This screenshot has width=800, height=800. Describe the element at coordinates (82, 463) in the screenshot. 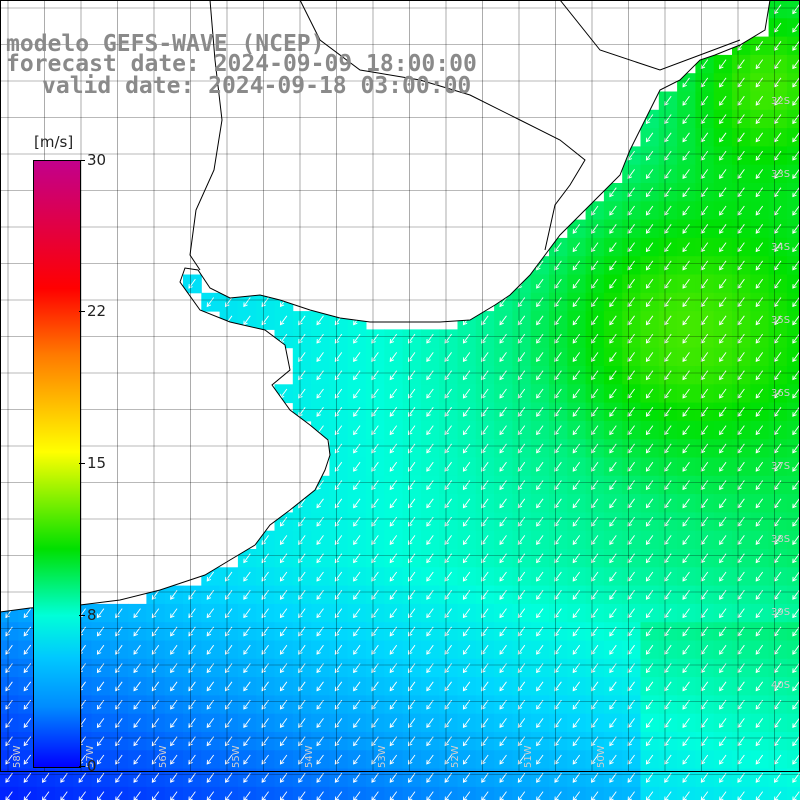

I see `colorbar-tick-mark` at that location.